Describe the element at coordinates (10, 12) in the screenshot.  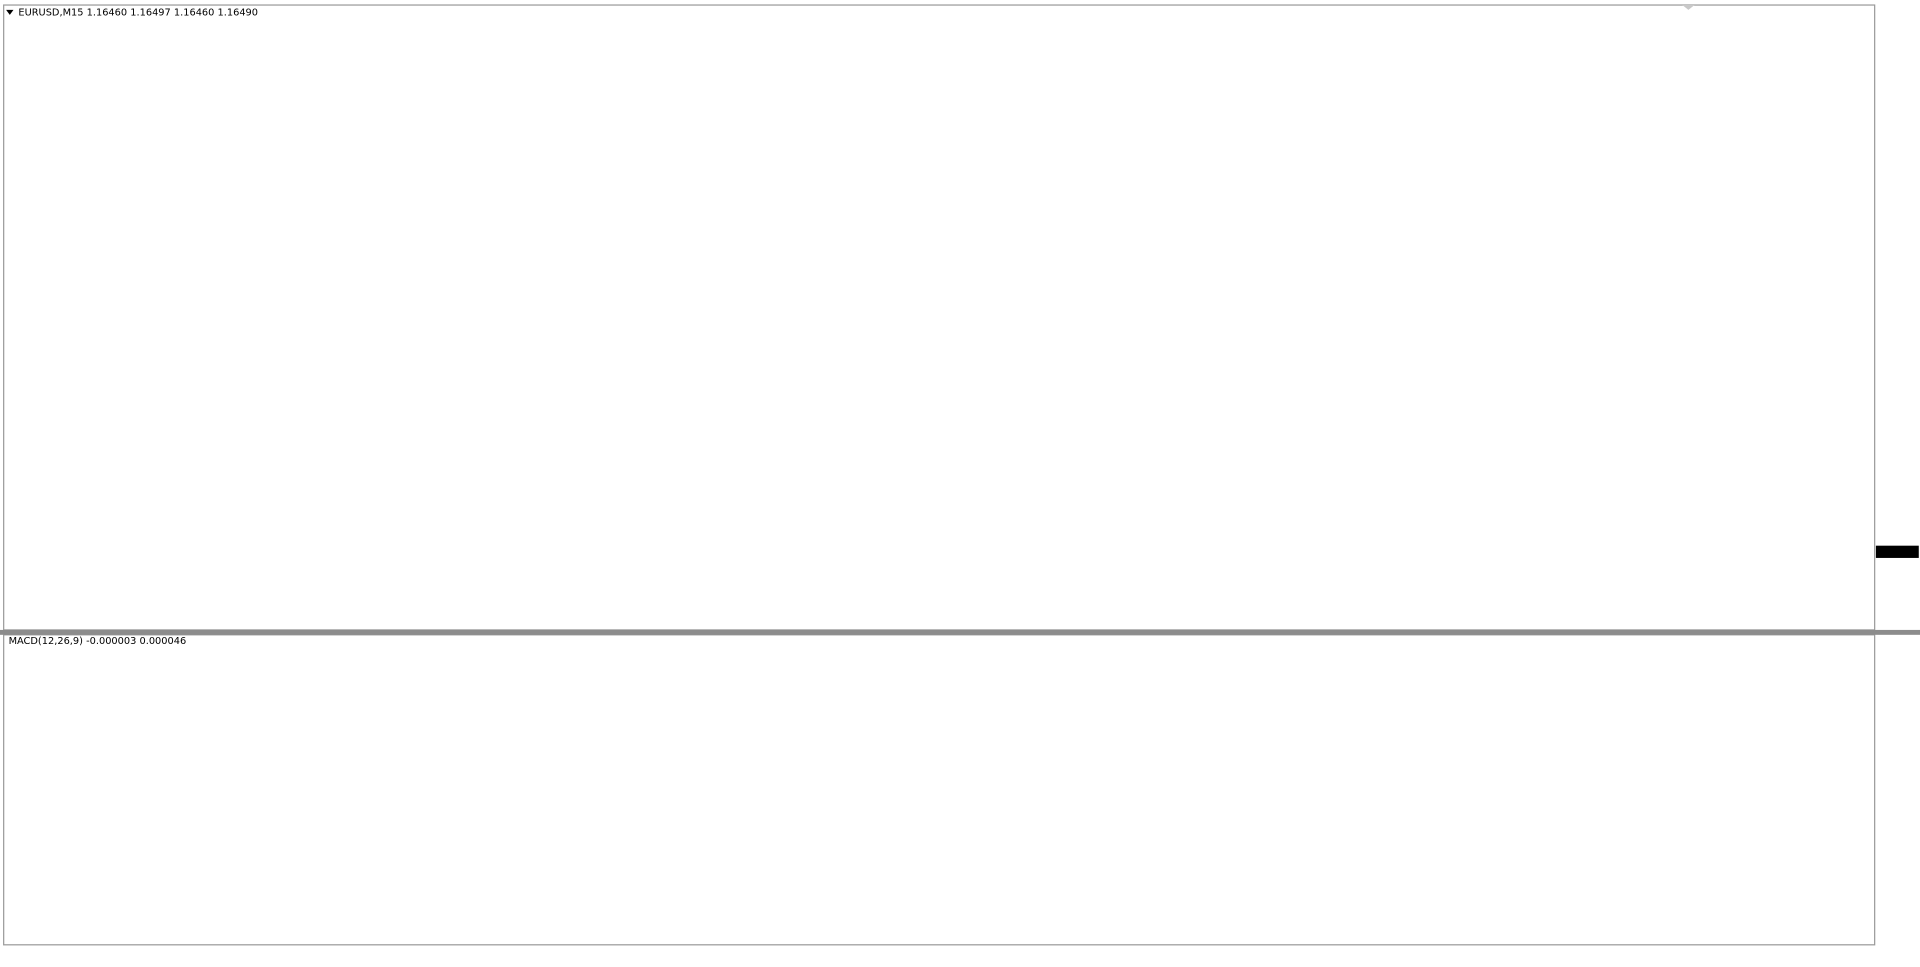
I see `menu-arrow` at that location.